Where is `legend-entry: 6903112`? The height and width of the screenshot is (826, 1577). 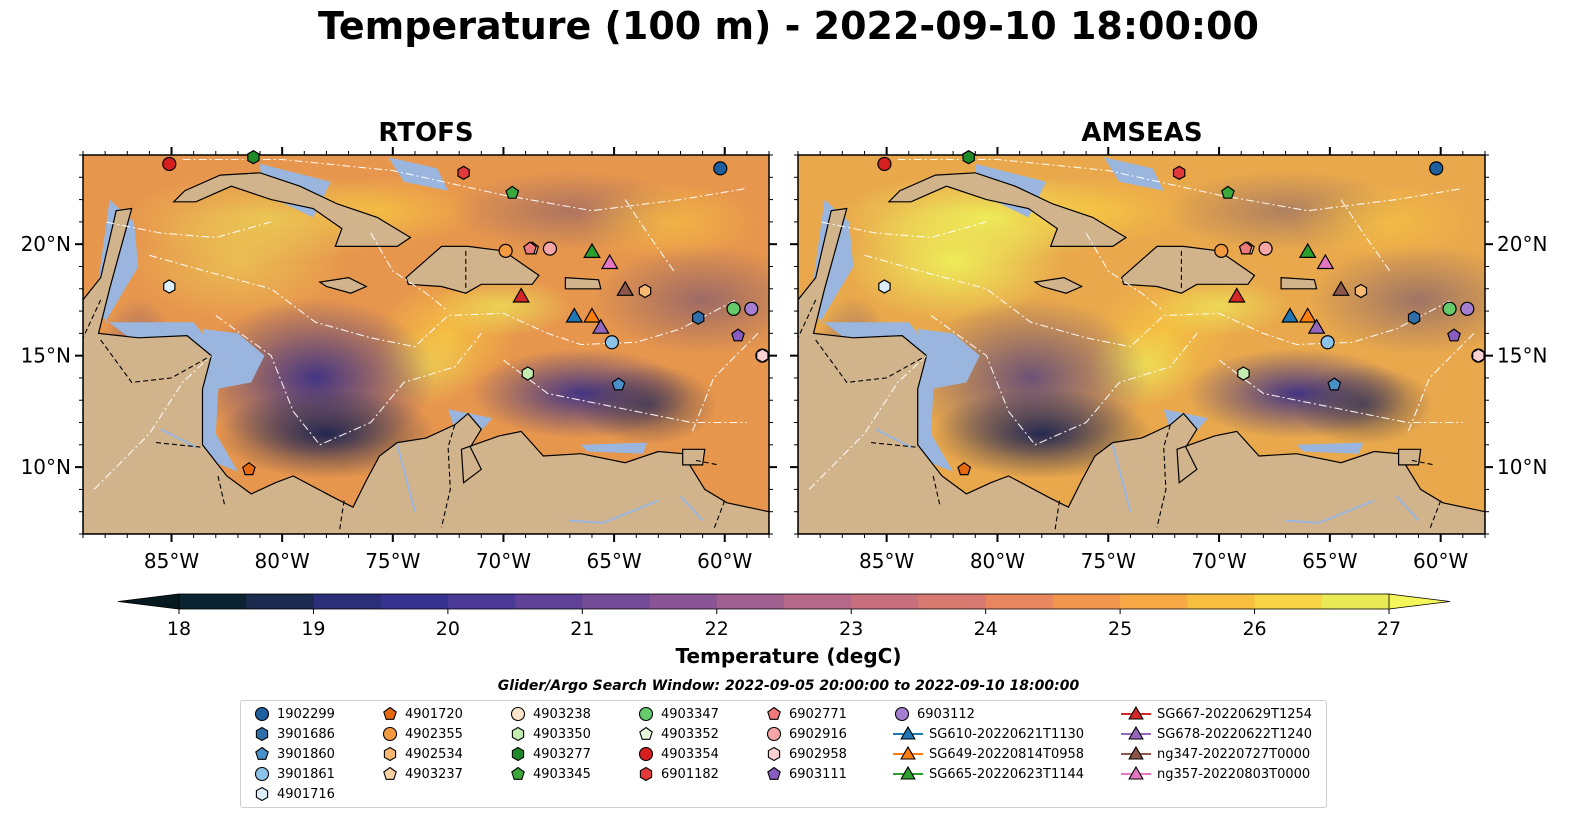 legend-entry: 6903112 is located at coordinates (934, 714).